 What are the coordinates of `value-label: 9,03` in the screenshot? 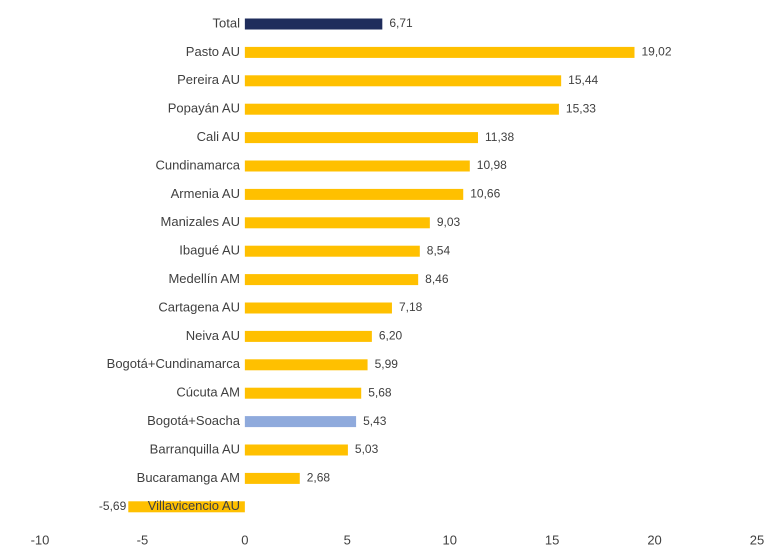 It's located at (449, 222).